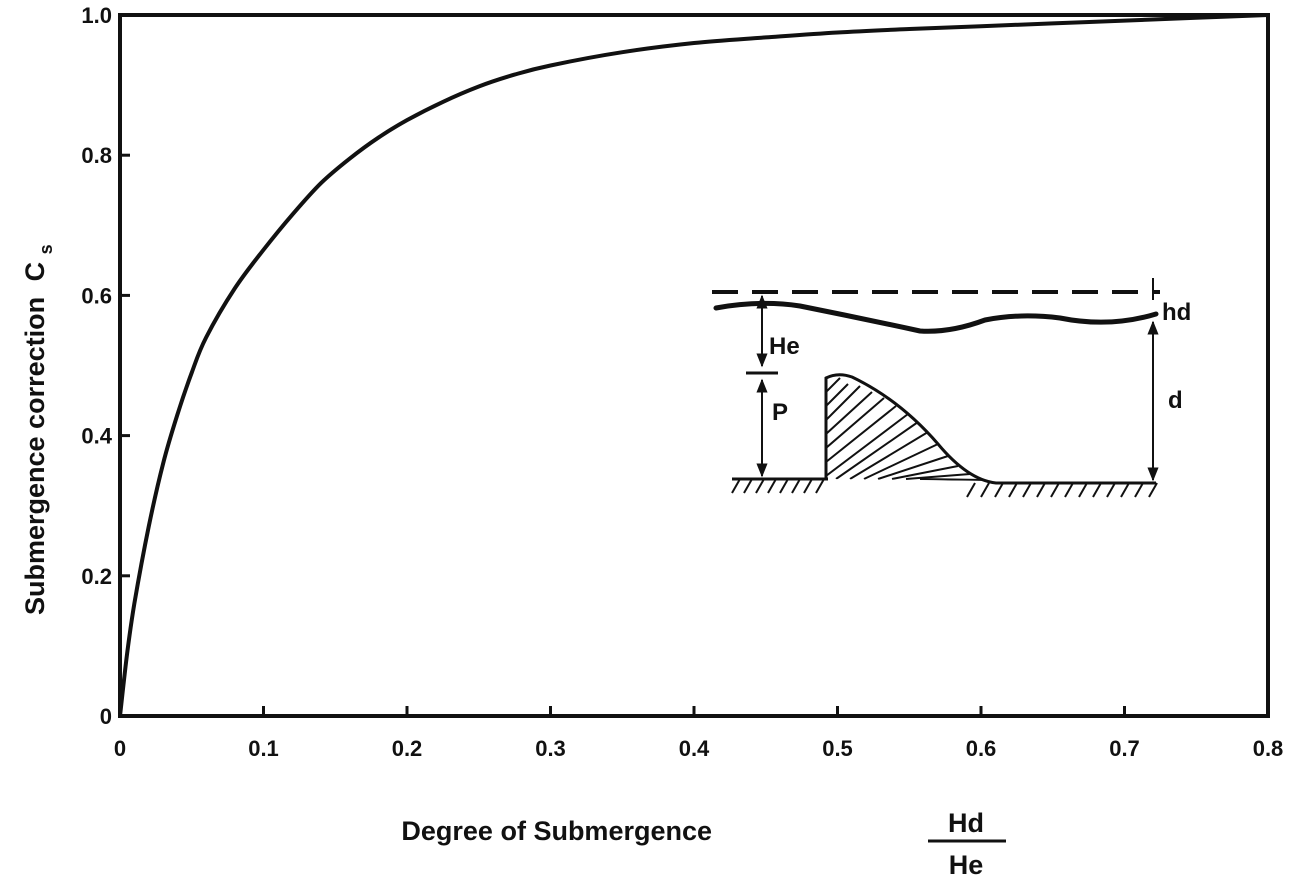 The width and height of the screenshot is (1292, 882). What do you see at coordinates (120, 748) in the screenshot?
I see `x-tick-label: 0` at bounding box center [120, 748].